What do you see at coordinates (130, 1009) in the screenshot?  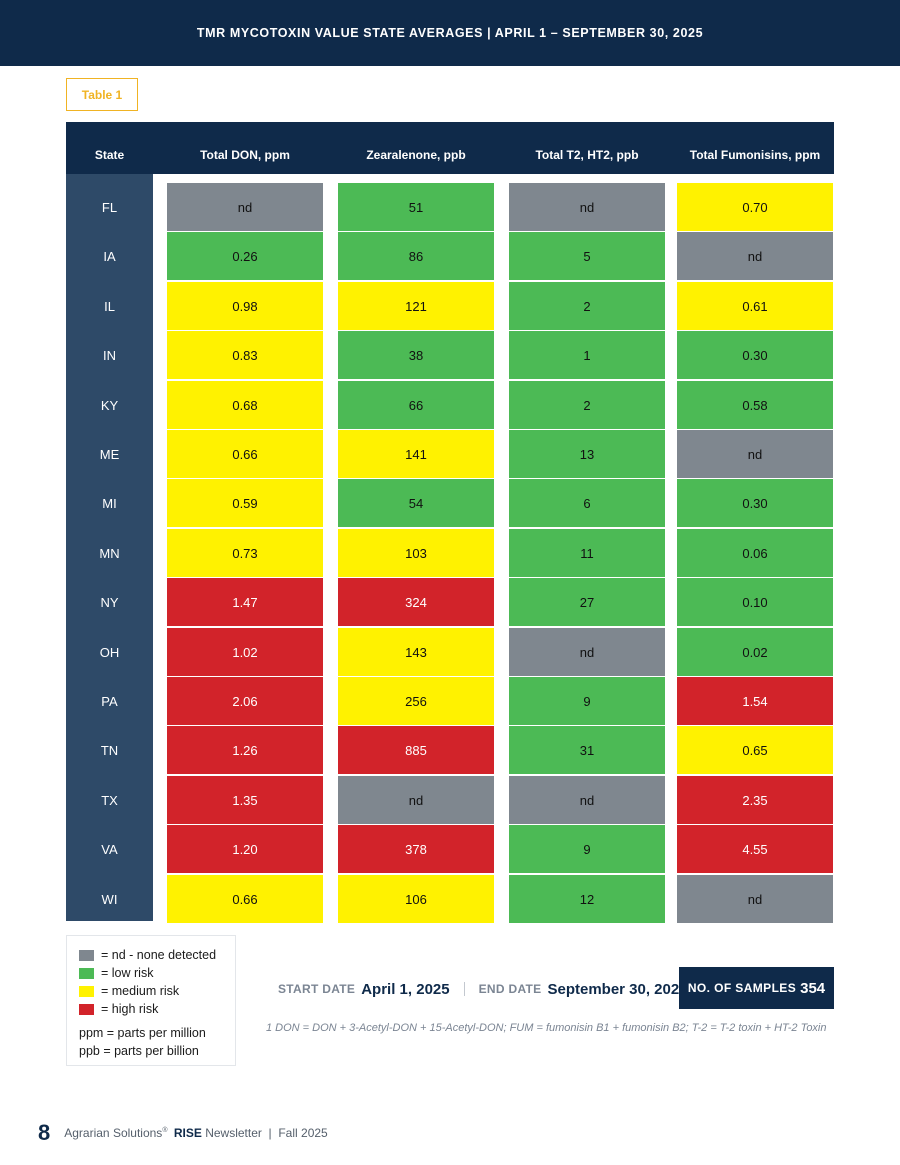 I see `legend-label: = high risk` at bounding box center [130, 1009].